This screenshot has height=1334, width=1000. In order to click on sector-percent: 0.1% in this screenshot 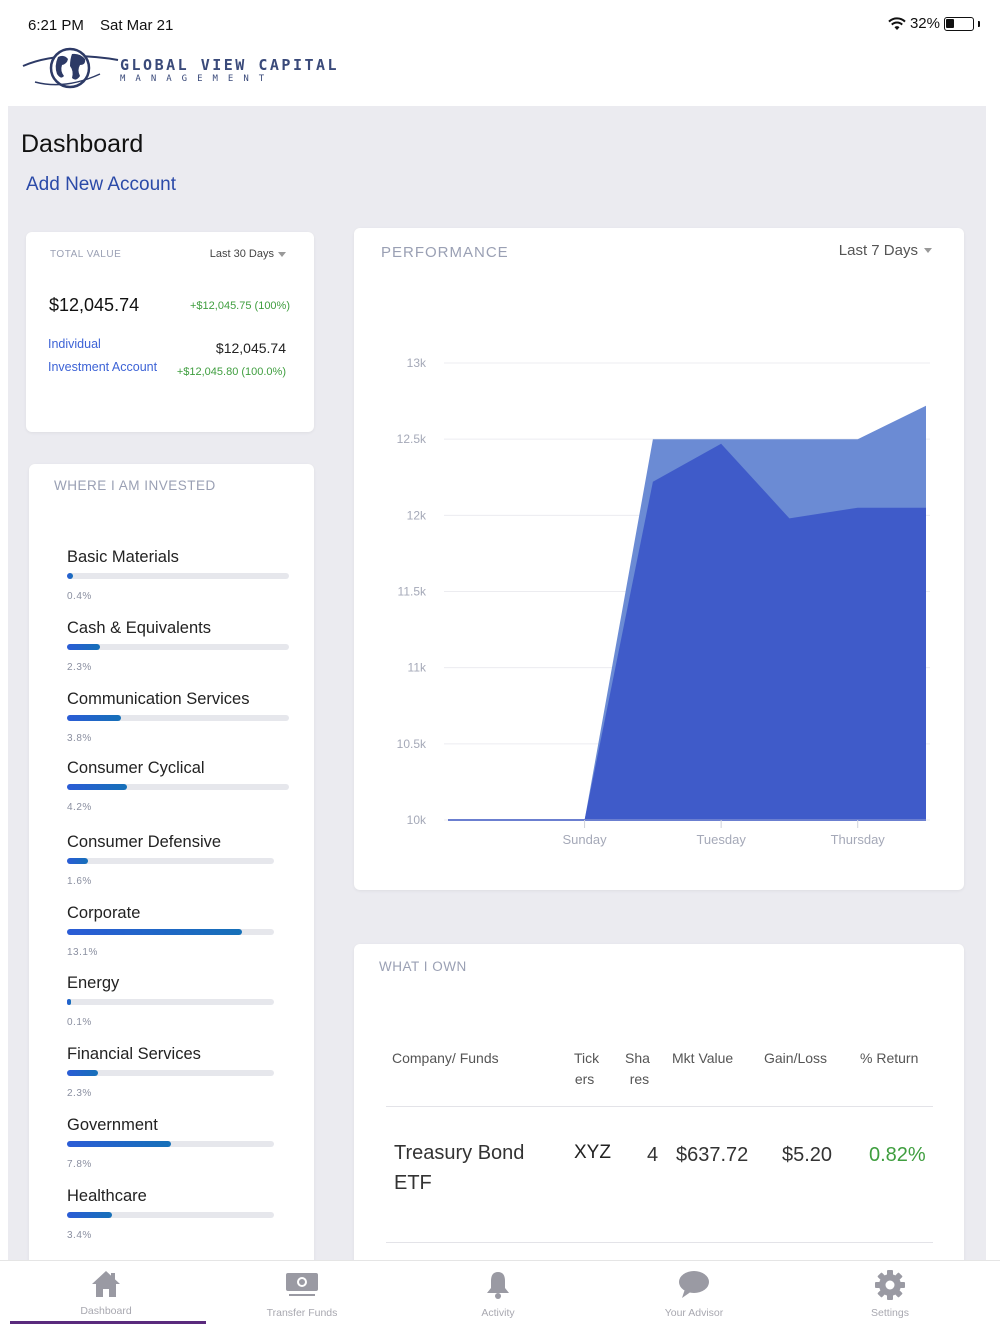, I will do `click(79, 1022)`.